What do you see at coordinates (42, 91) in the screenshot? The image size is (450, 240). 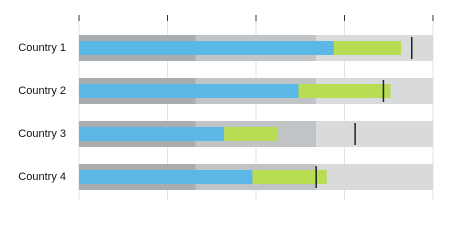 I see `y-tick-label: Country 2` at bounding box center [42, 91].